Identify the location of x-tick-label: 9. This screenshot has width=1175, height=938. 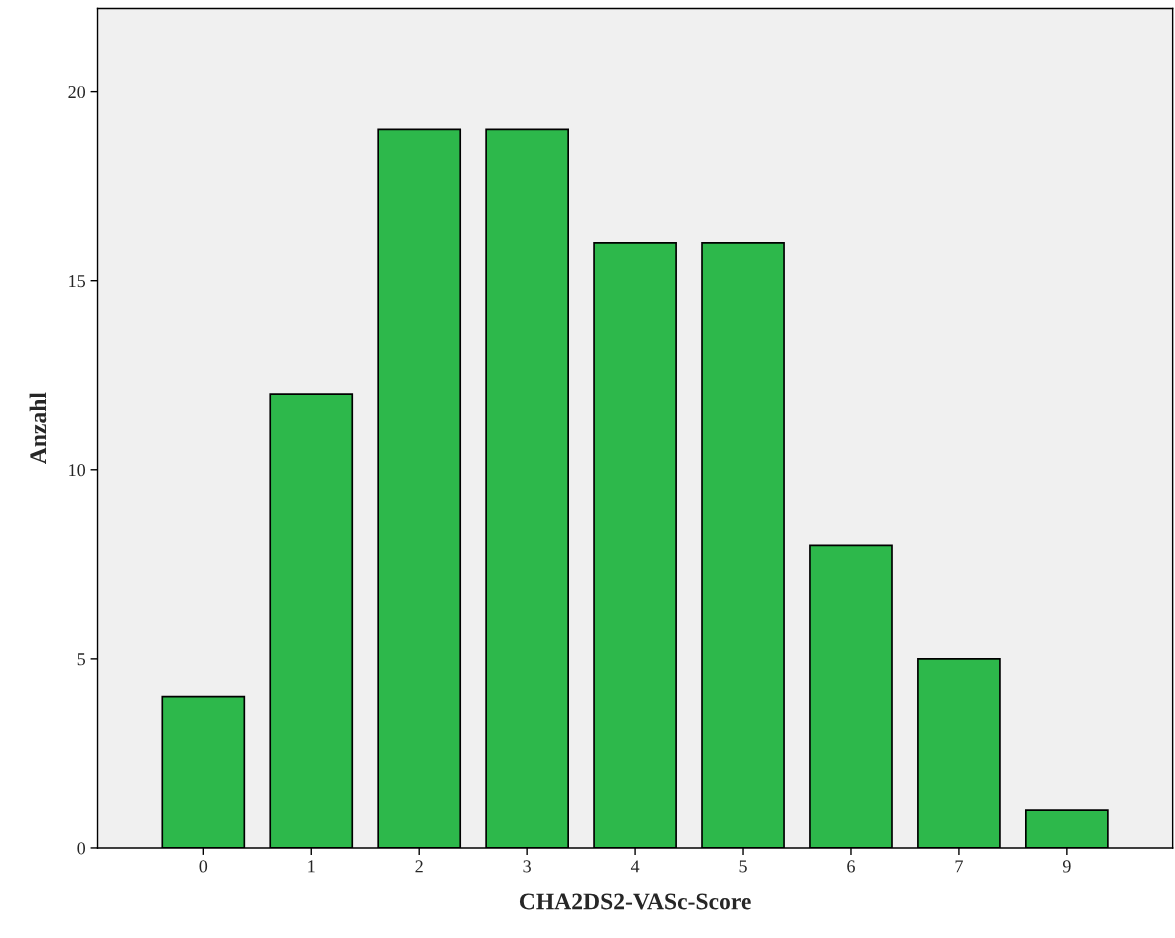
(1066, 866).